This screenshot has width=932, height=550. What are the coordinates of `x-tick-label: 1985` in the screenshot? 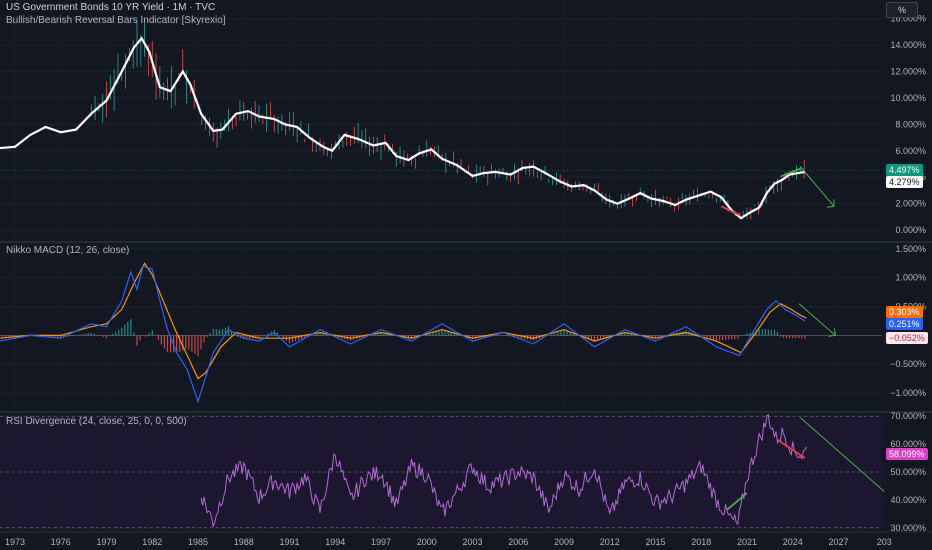 It's located at (198, 542).